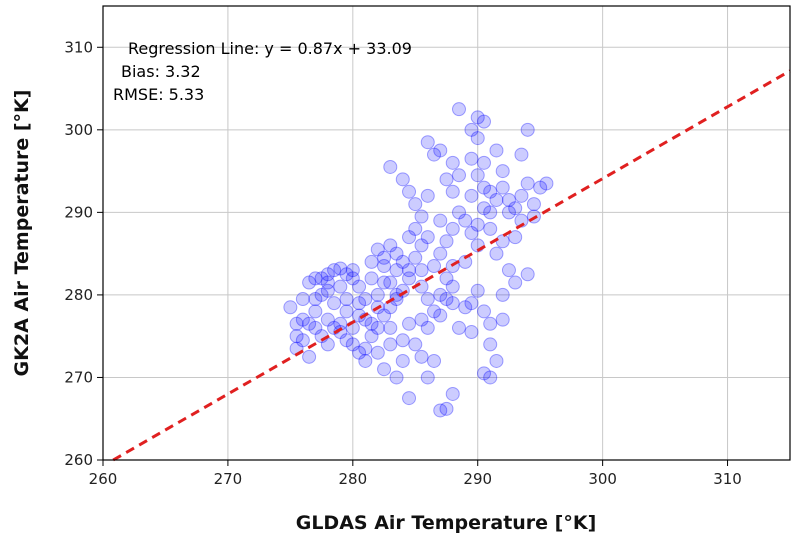  I want to click on y-tick-label: 260, so click(78, 460).